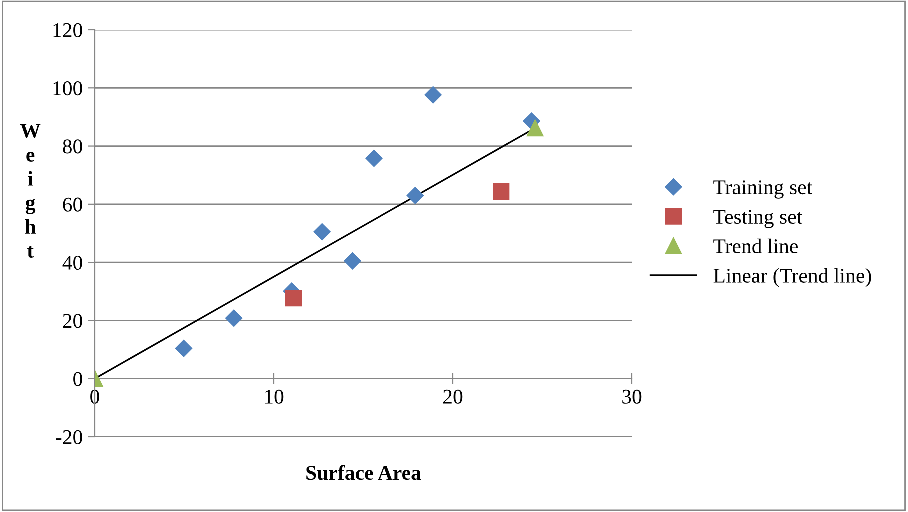  I want to click on y-tick-label: 60, so click(72, 205).